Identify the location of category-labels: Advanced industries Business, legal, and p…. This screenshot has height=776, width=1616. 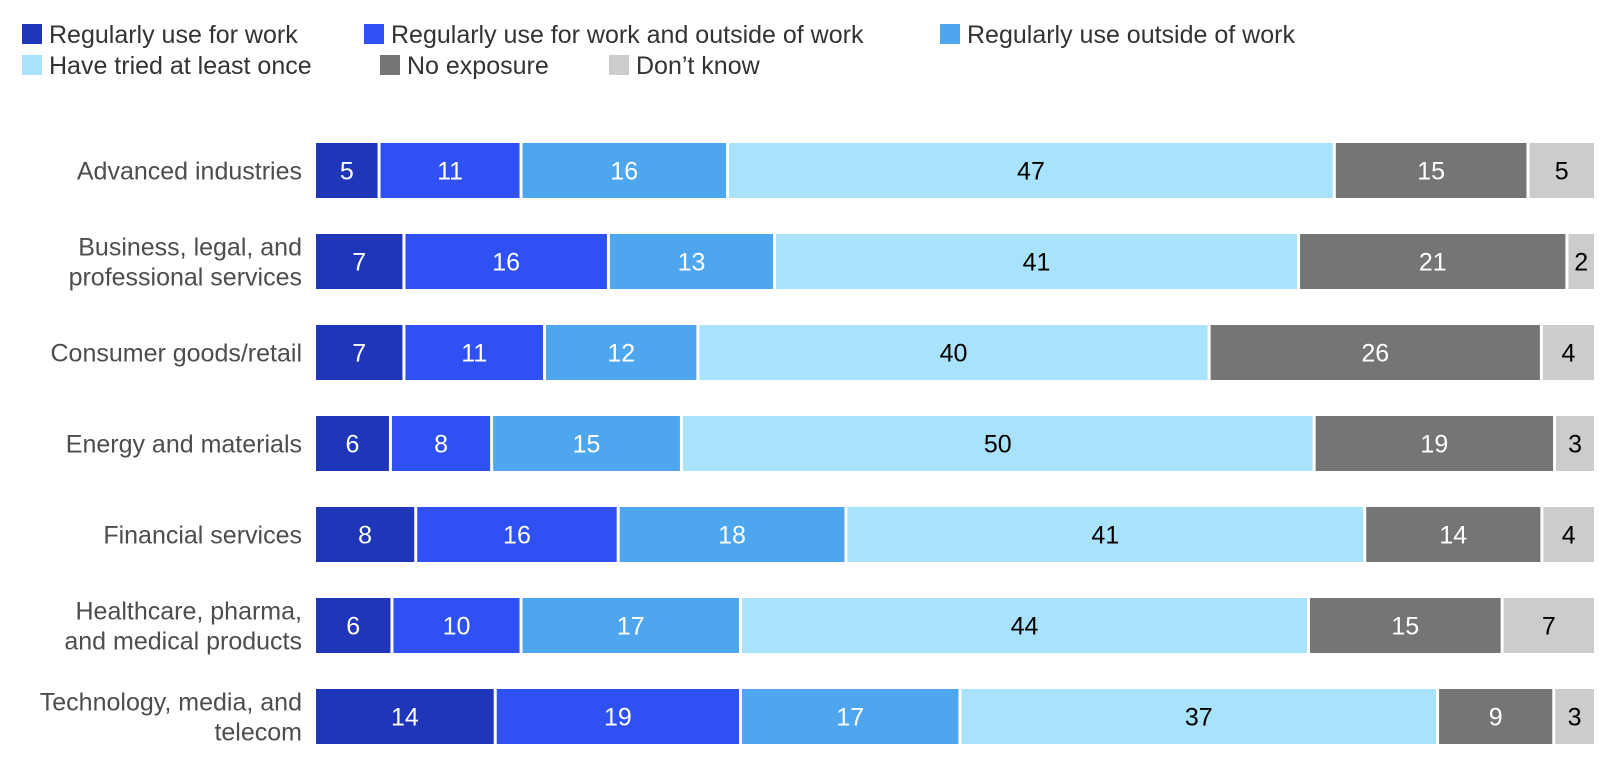
(171, 452).